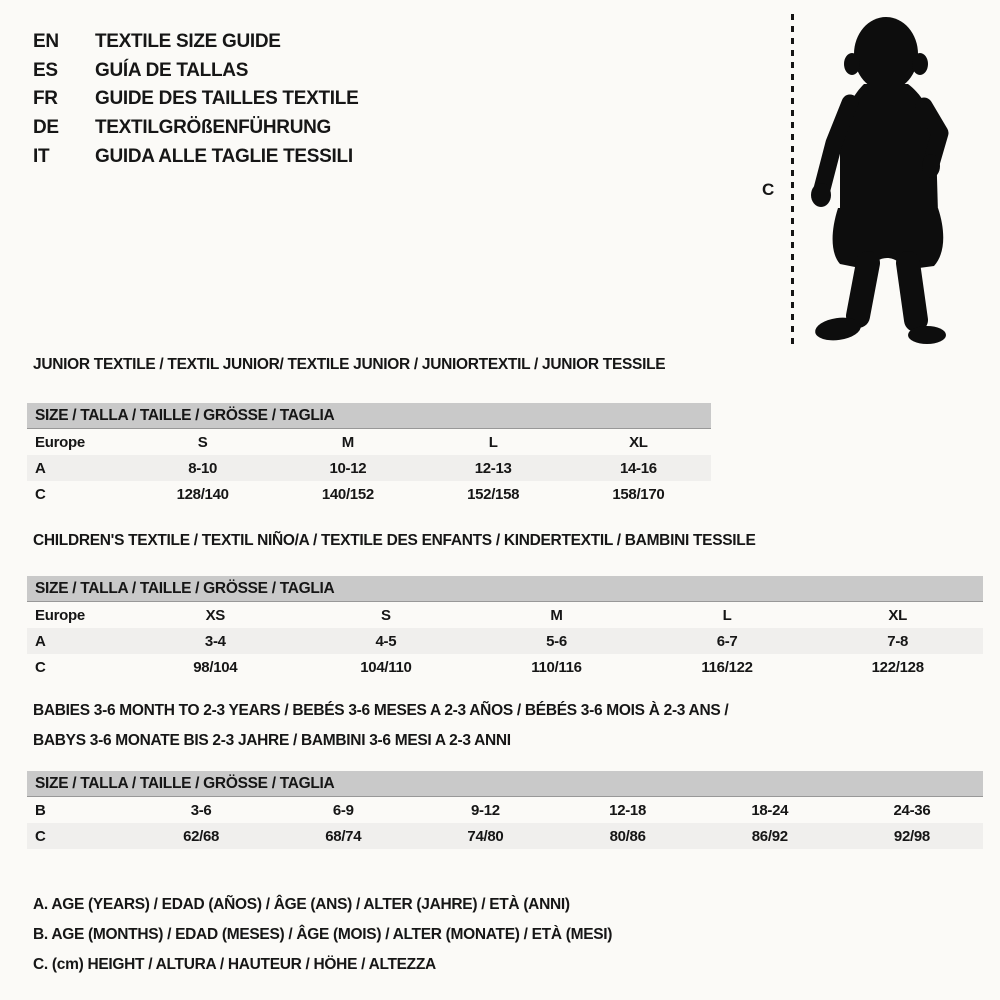 The height and width of the screenshot is (1000, 1000). I want to click on table-cell: 3-6, so click(201, 810).